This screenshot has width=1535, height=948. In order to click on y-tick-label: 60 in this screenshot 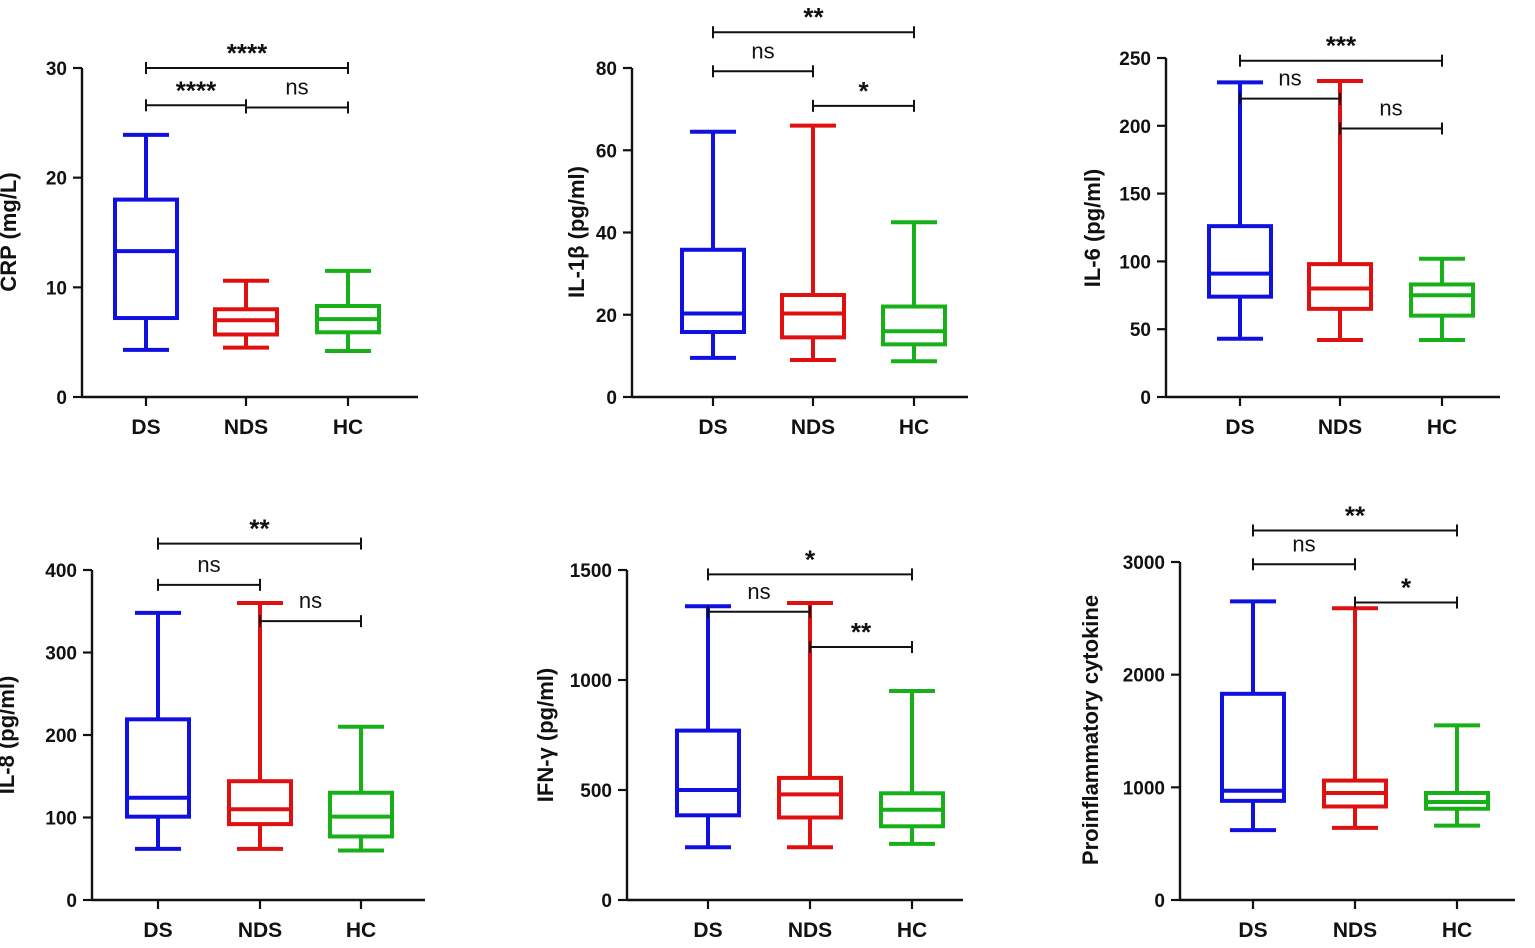, I will do `click(606, 151)`.